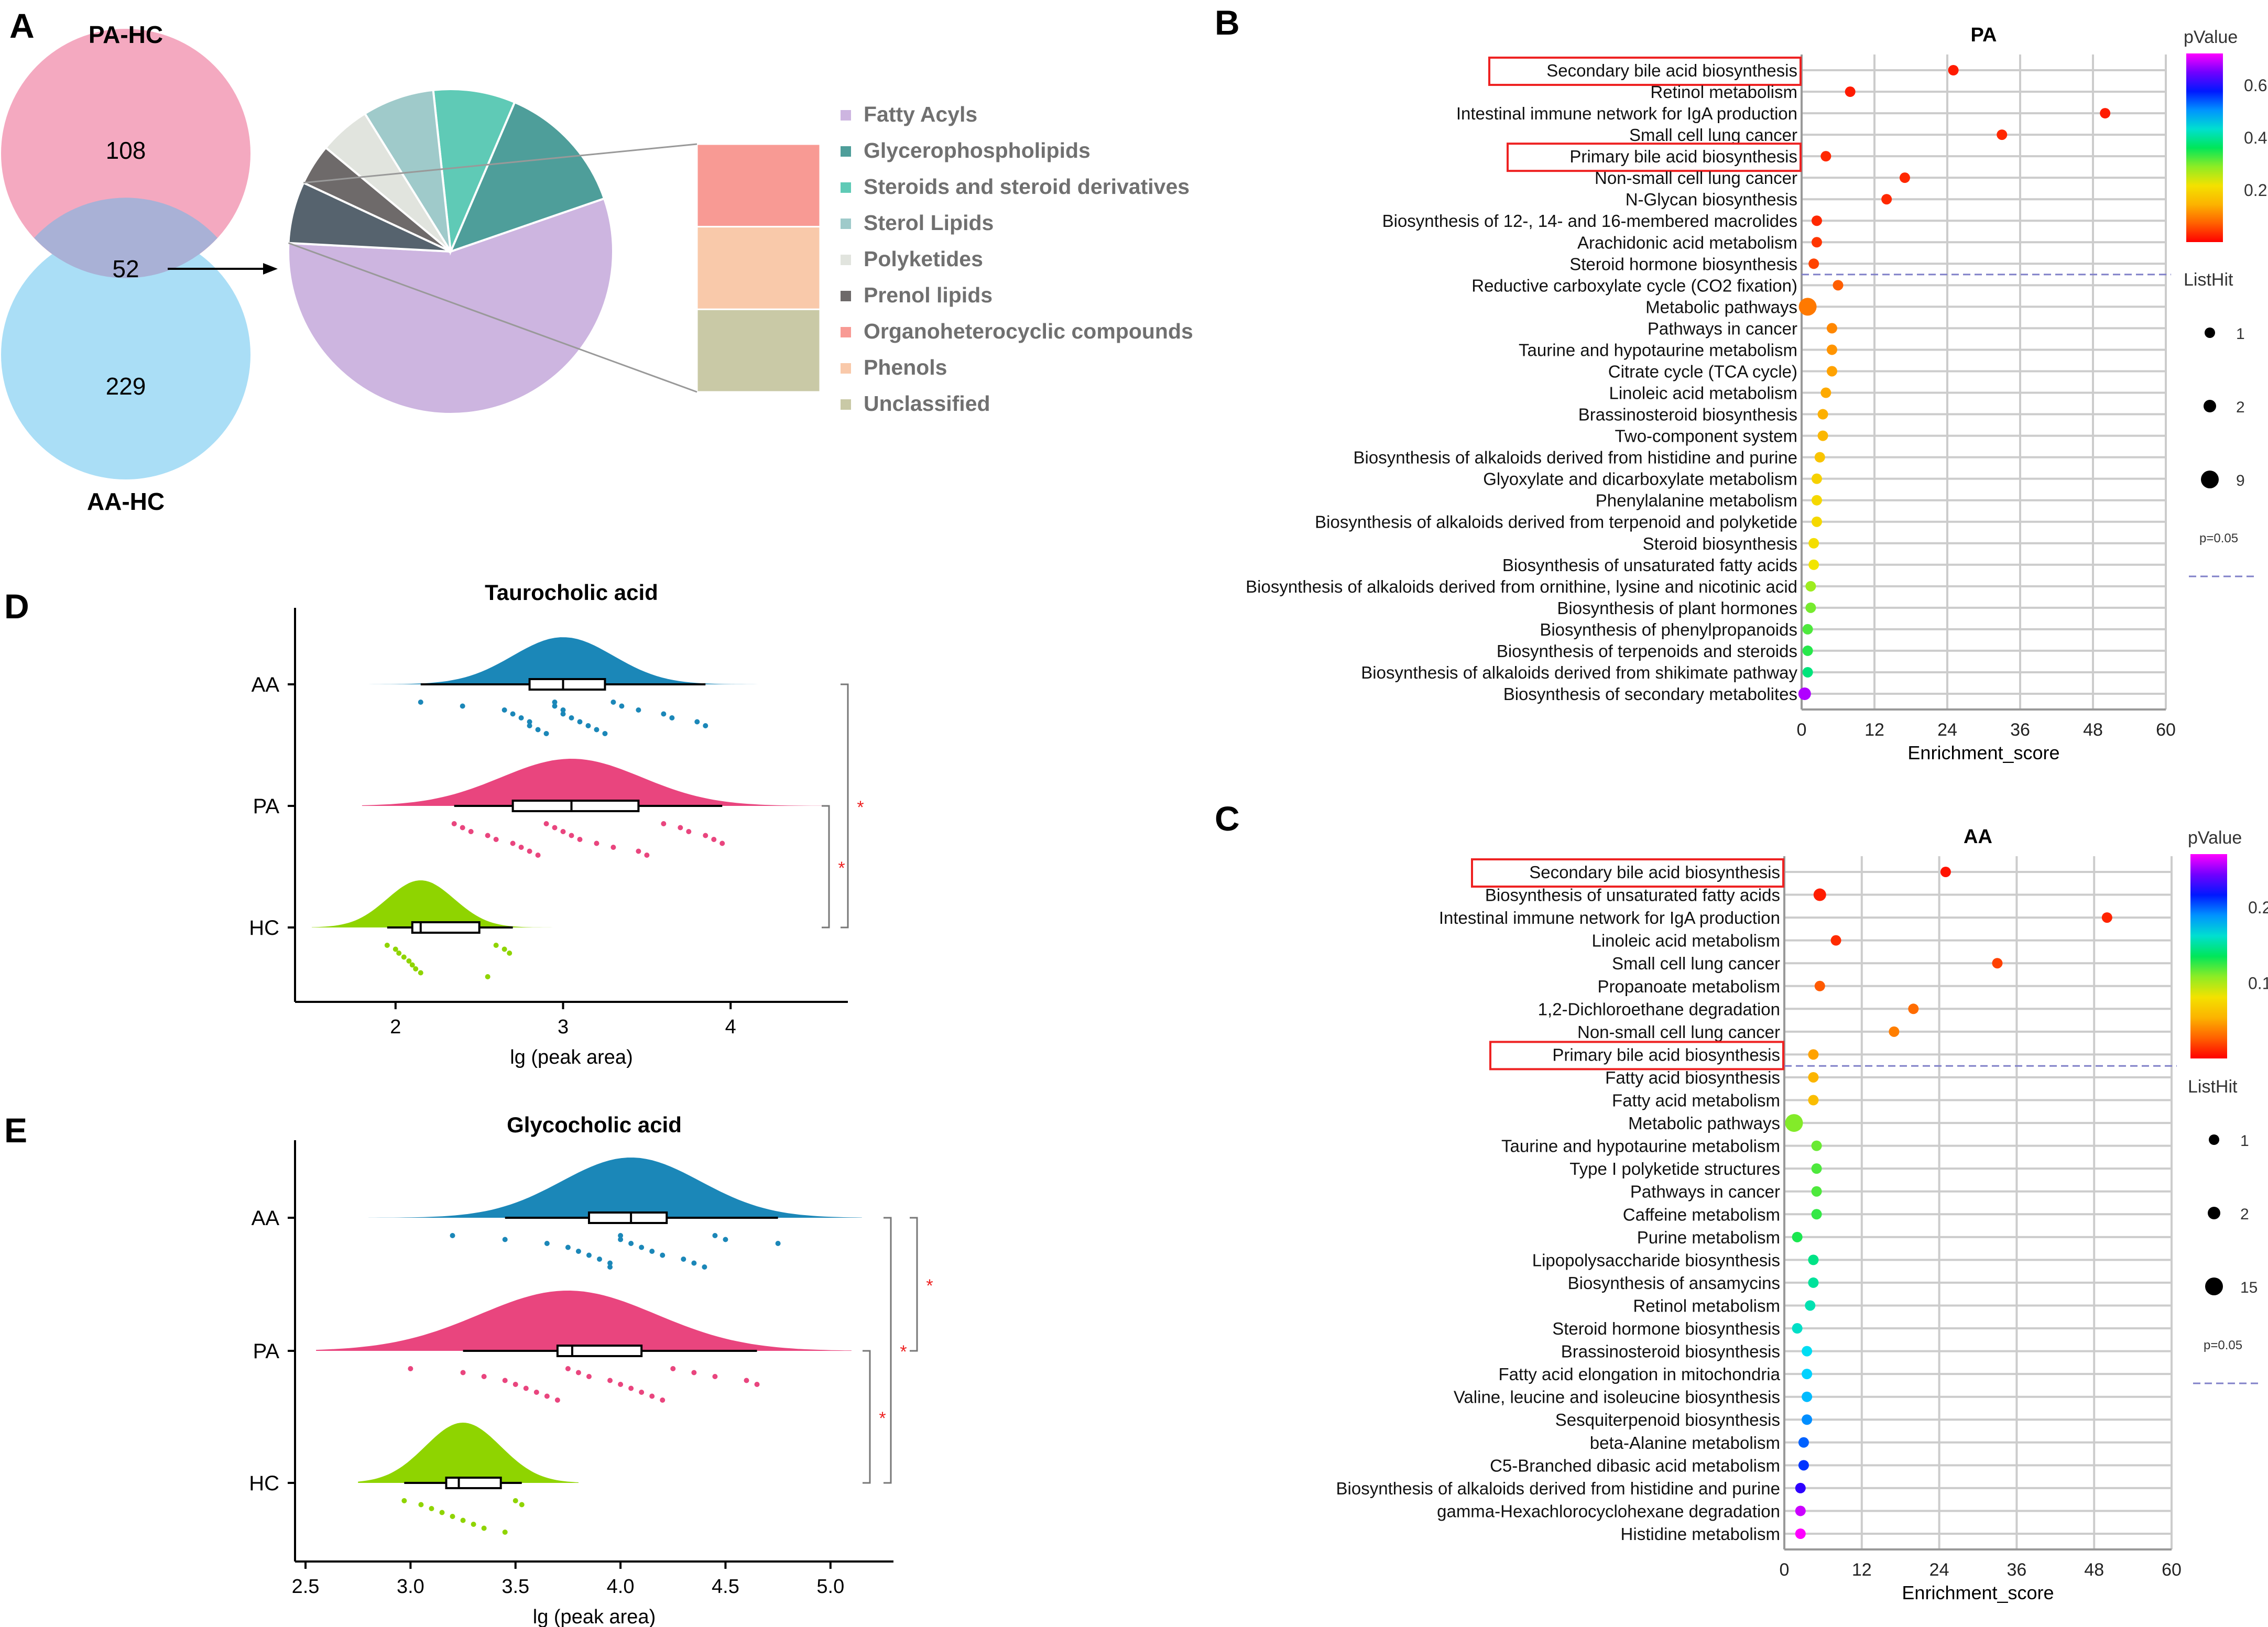 This screenshot has width=2268, height=1627. What do you see at coordinates (1816, 501) in the screenshot?
I see `point-phenylalanine-metabolism` at bounding box center [1816, 501].